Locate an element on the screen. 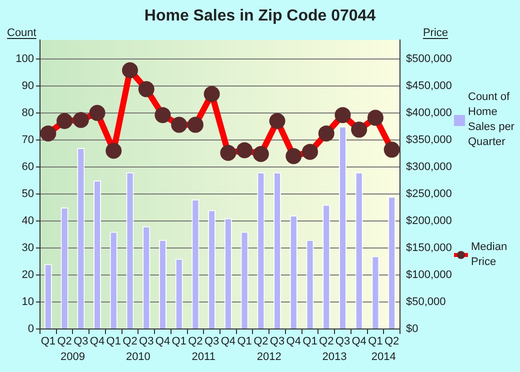  y2-tick-label: $200,000 is located at coordinates (429, 220).